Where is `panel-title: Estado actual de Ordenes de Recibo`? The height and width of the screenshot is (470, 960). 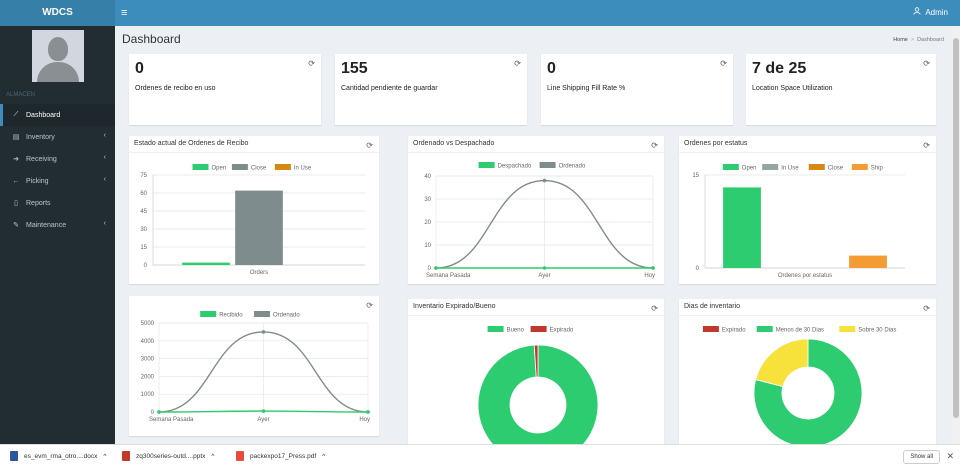 panel-title: Estado actual de Ordenes de Recibo is located at coordinates (191, 143).